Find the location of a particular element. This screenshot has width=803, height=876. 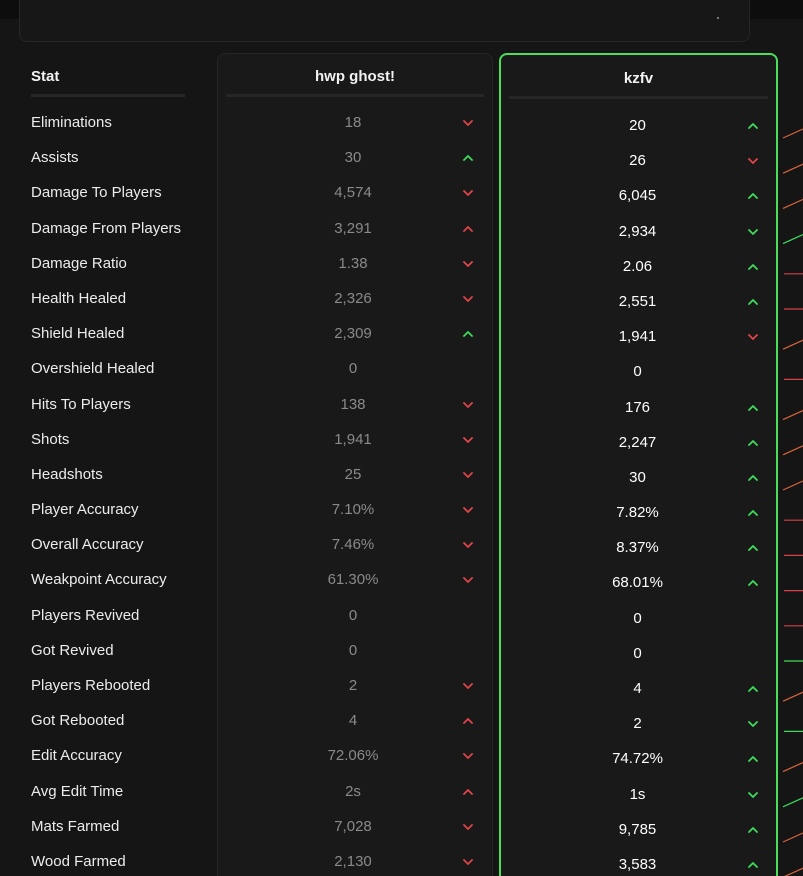

player1-stat-value: 72.06% is located at coordinates (353, 756).